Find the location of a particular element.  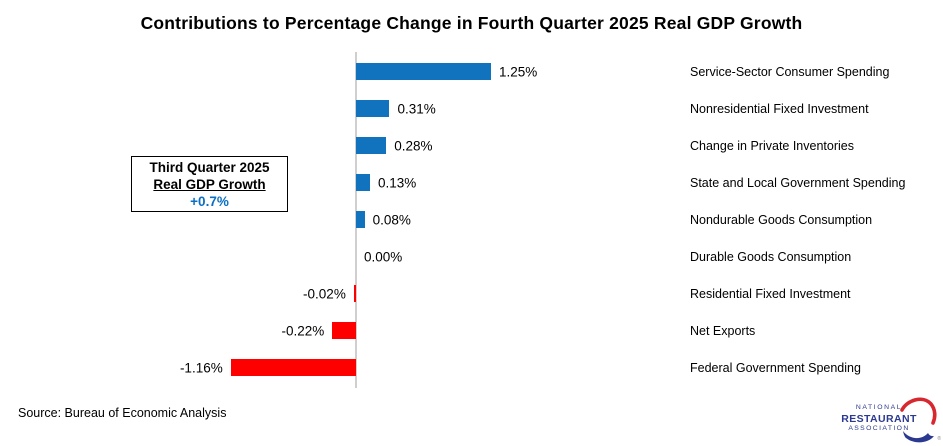

category-label-1: Nonresidential Fixed Investment is located at coordinates (779, 108).